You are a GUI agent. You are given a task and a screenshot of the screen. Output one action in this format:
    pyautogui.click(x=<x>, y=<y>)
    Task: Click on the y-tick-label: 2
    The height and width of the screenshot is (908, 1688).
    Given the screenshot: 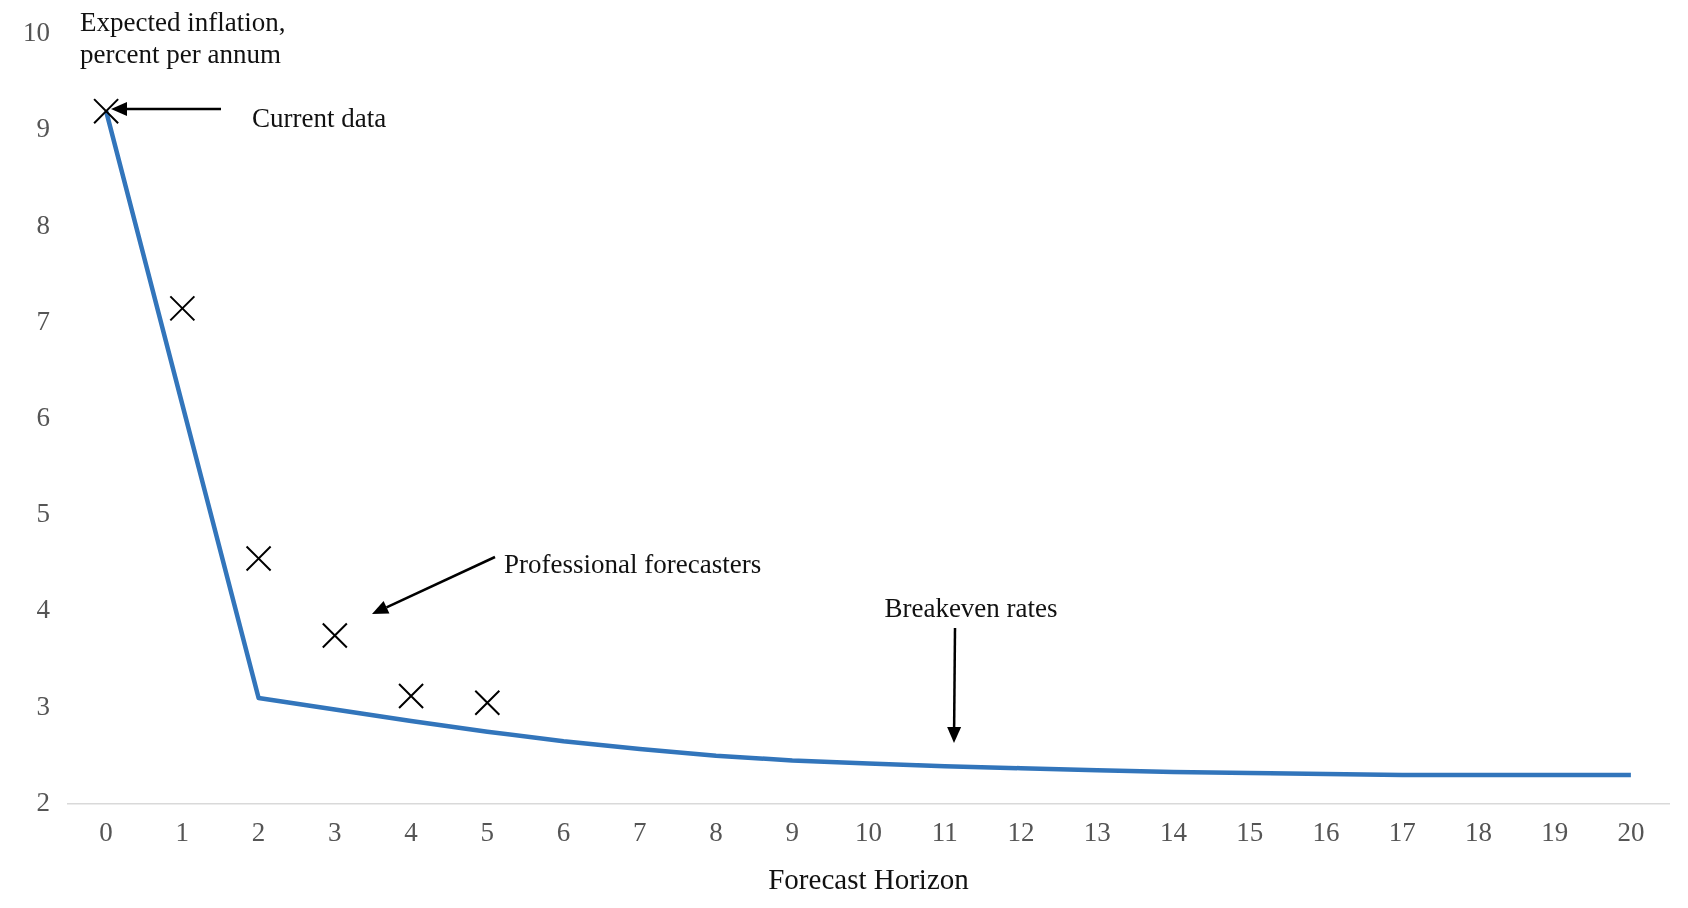 What is the action you would take?
    pyautogui.click(x=43, y=801)
    